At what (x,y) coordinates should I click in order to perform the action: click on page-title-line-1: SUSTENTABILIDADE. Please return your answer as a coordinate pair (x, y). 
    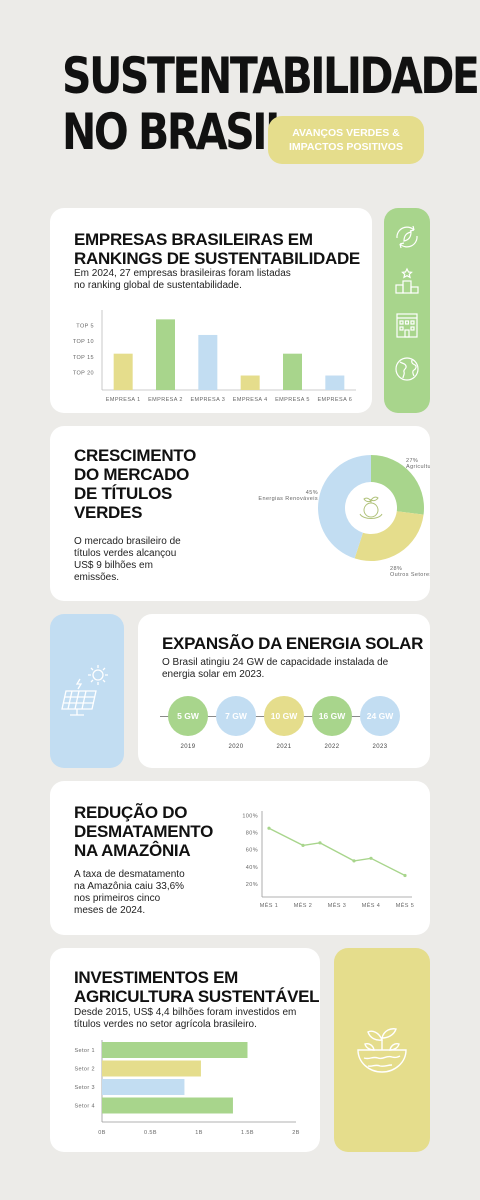
    Looking at the image, I should click on (271, 76).